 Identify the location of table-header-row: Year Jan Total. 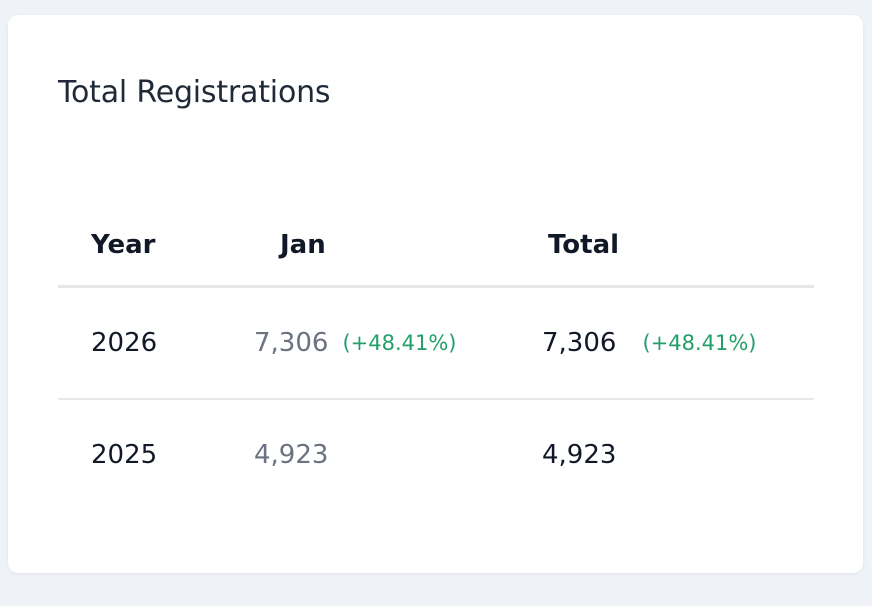
(436, 246).